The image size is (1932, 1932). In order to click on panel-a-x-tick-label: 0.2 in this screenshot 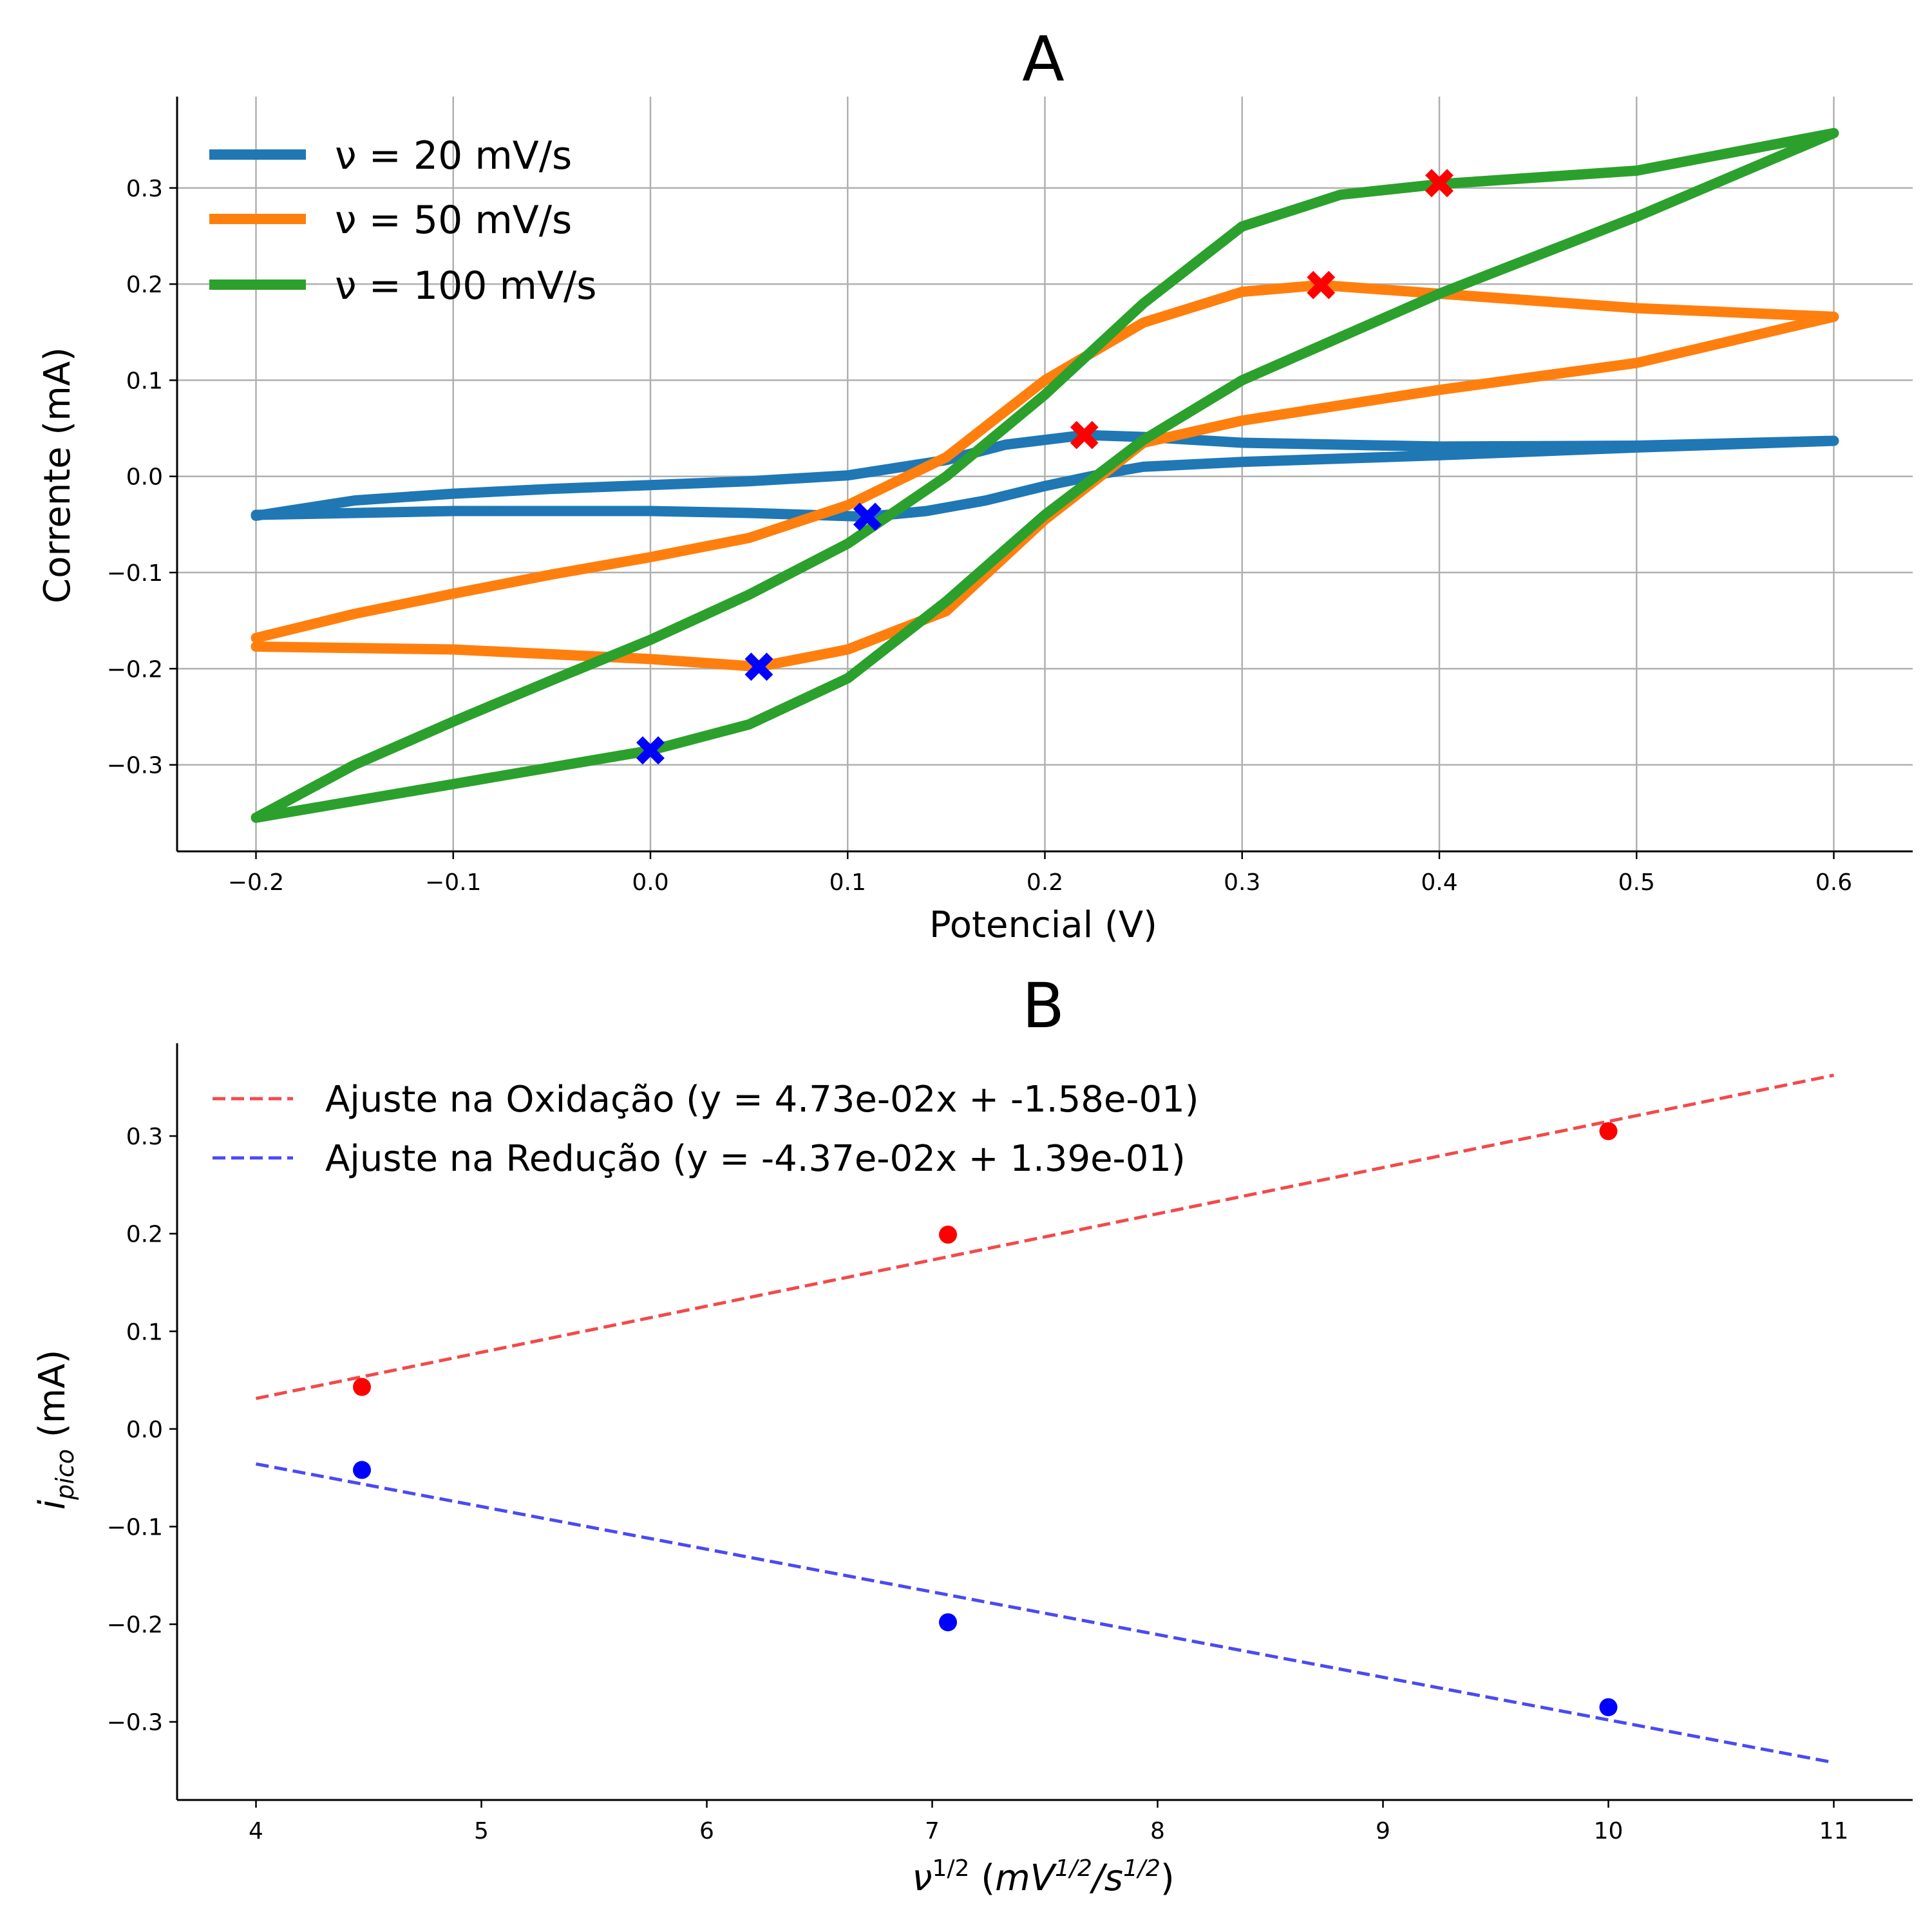, I will do `click(1045, 882)`.